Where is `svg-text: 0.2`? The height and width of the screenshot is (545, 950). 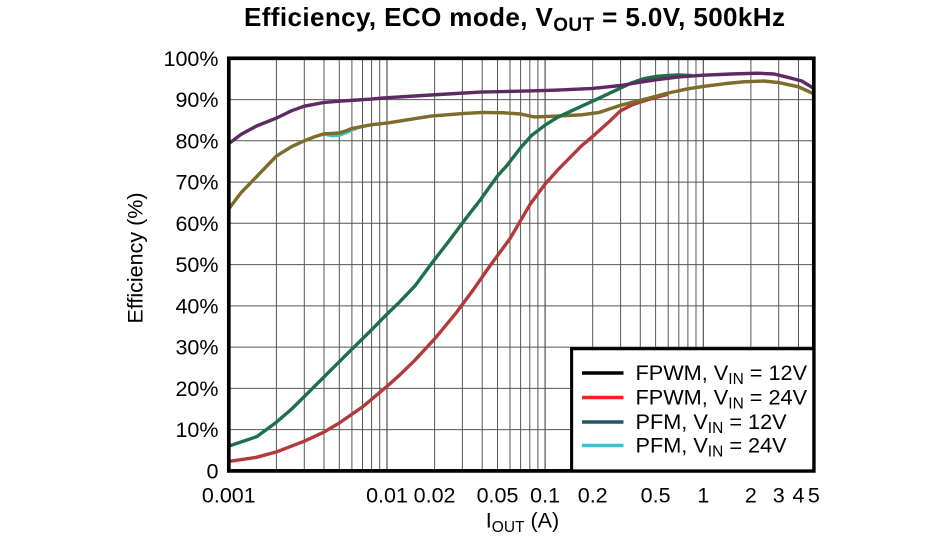
svg-text: 0.2 is located at coordinates (593, 496).